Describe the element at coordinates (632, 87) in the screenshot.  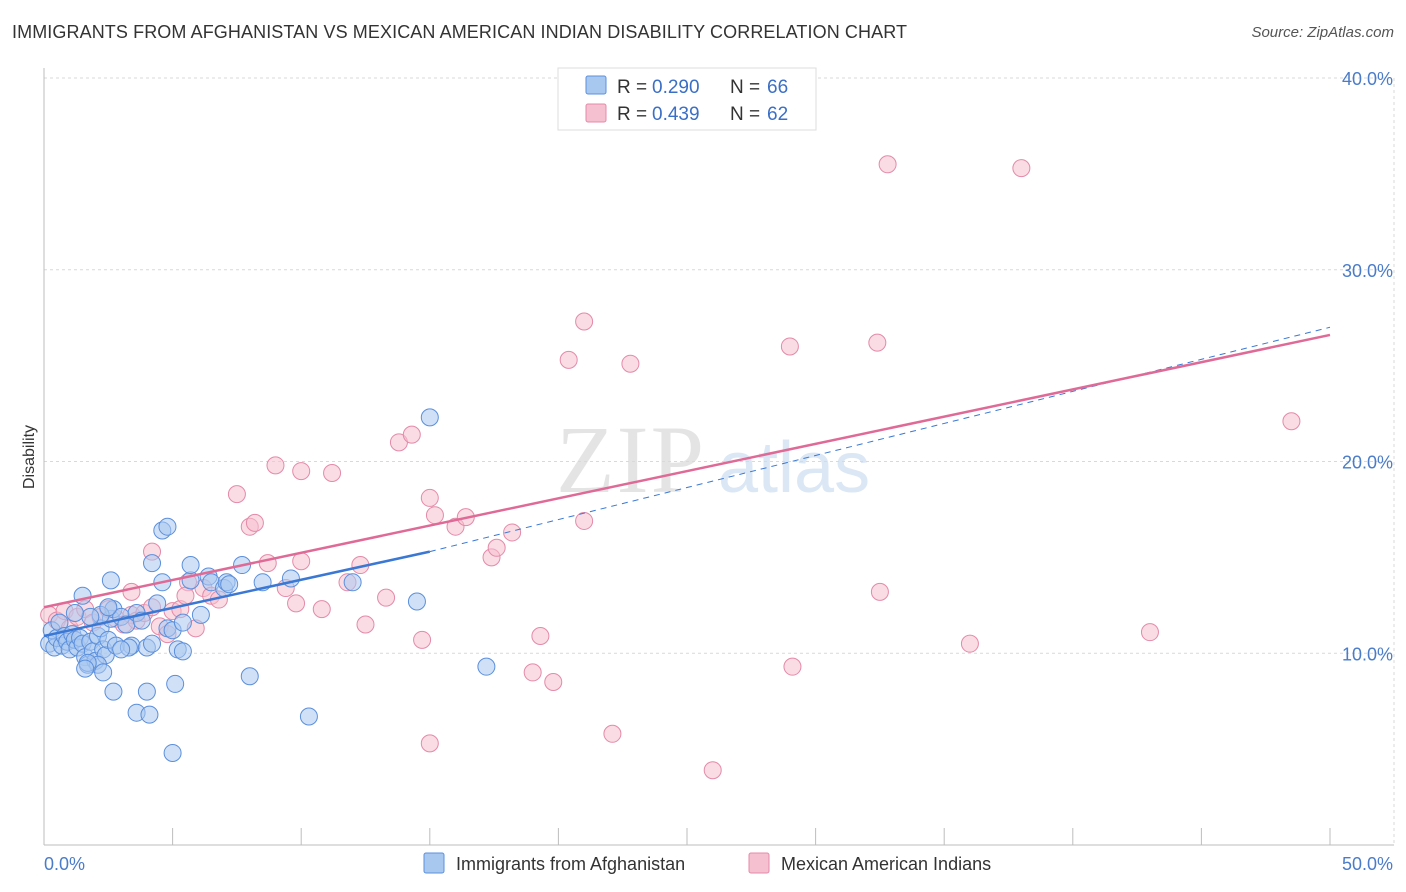
I see `legend-r-label-1: R =` at that location.